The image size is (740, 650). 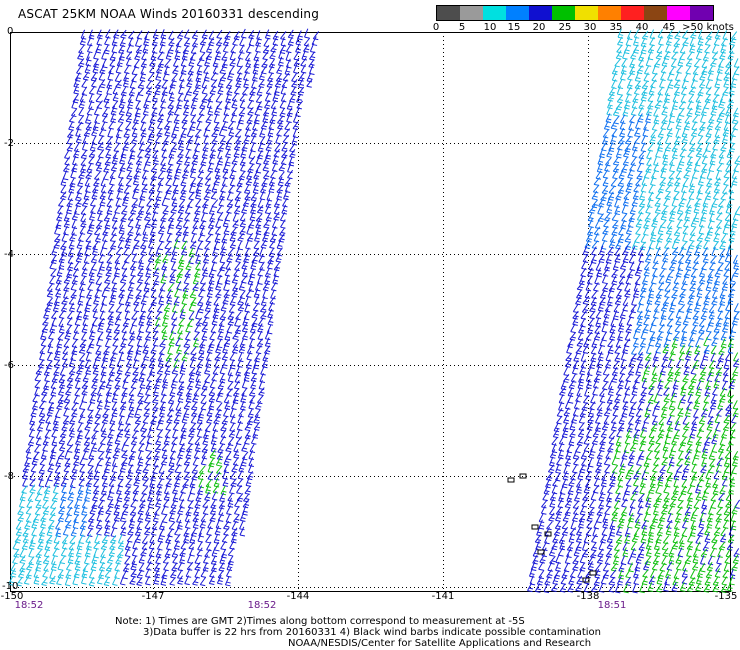 What do you see at coordinates (609, 13) in the screenshot?
I see `legend-swatch` at bounding box center [609, 13].